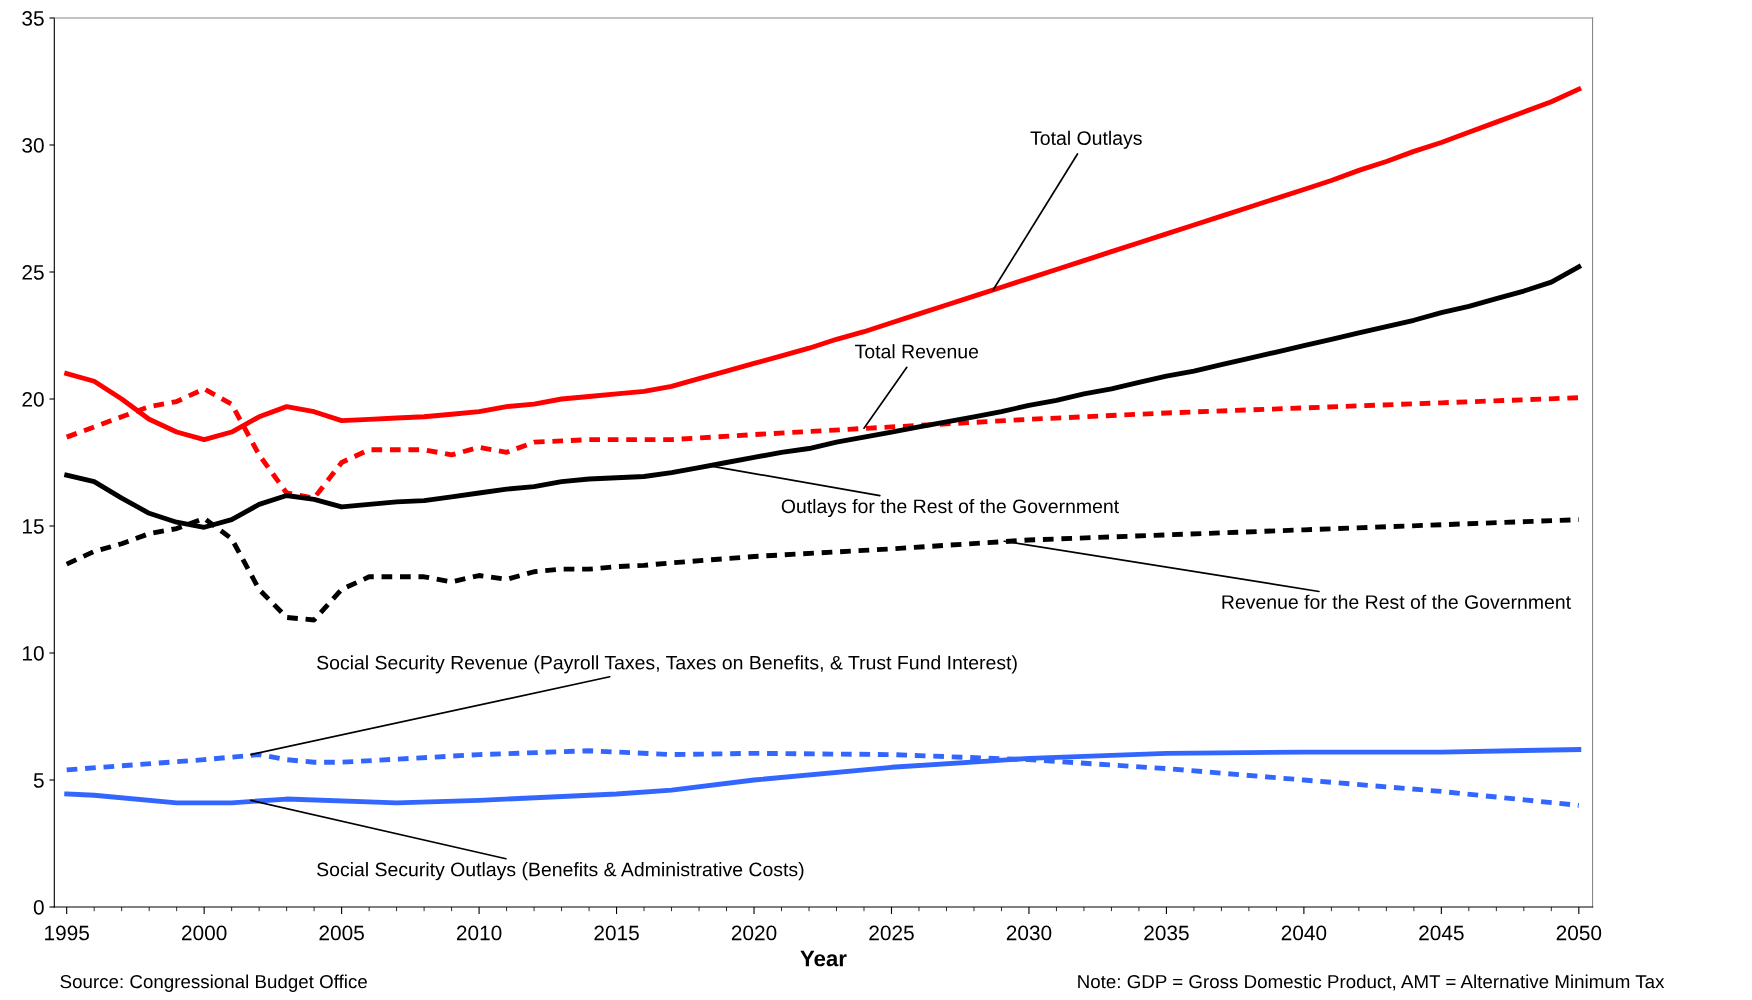 This screenshot has height=1000, width=1752. I want to click on y-tick-label: 25, so click(33, 272).